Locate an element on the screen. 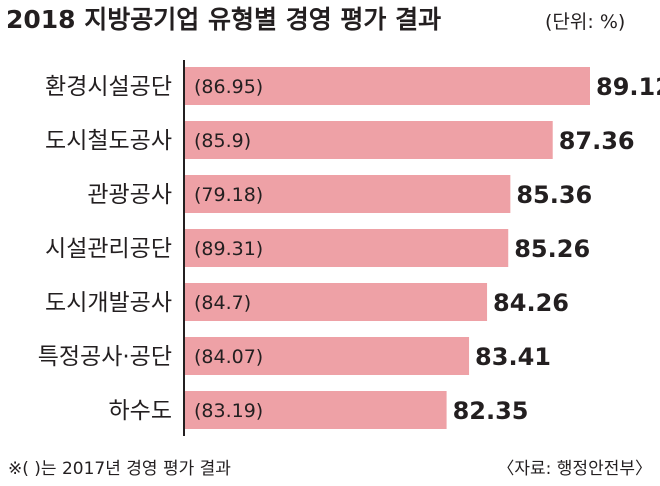 The image size is (660, 486). category-label-2: 도시철도공사 is located at coordinates (108, 141).